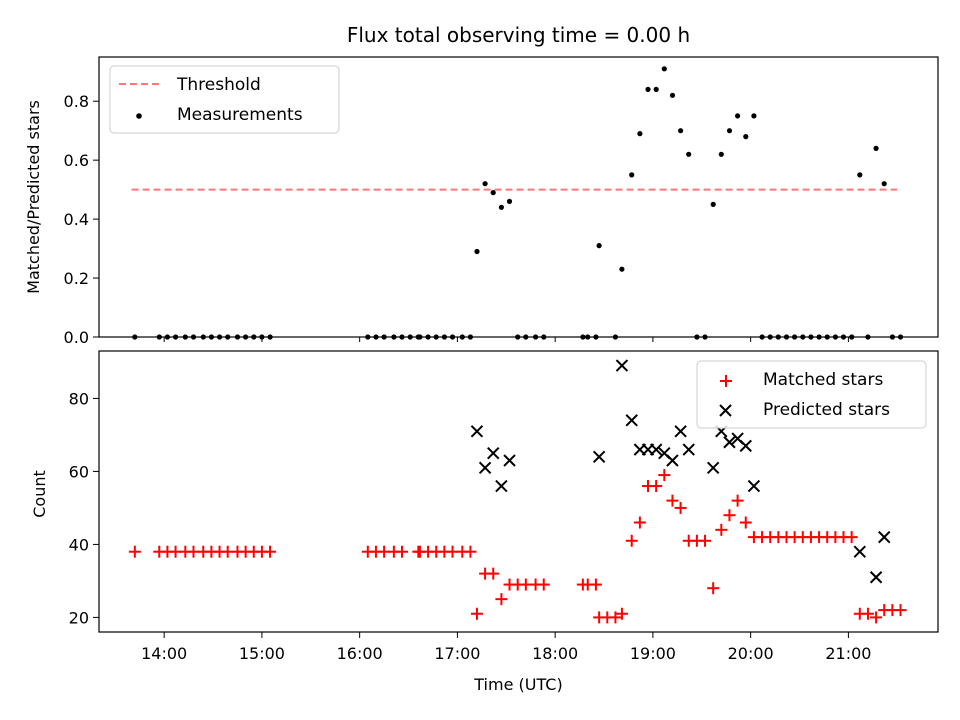  Describe the element at coordinates (517, 684) in the screenshot. I see `x-axis-label: Time (UTC)` at that location.